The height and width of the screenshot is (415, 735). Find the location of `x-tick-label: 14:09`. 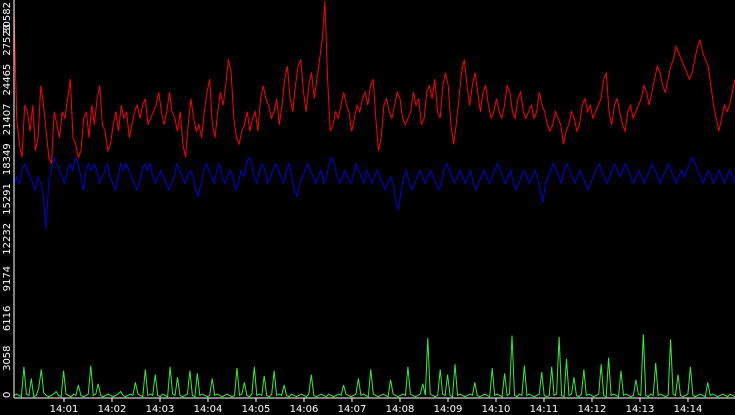

x-tick-label: 14:09 is located at coordinates (448, 409).